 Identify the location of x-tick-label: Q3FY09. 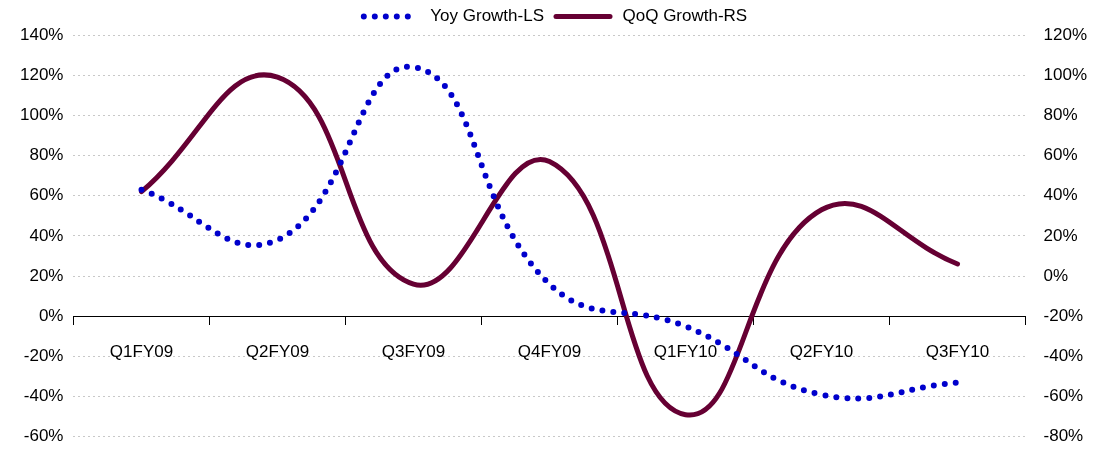
(413, 352).